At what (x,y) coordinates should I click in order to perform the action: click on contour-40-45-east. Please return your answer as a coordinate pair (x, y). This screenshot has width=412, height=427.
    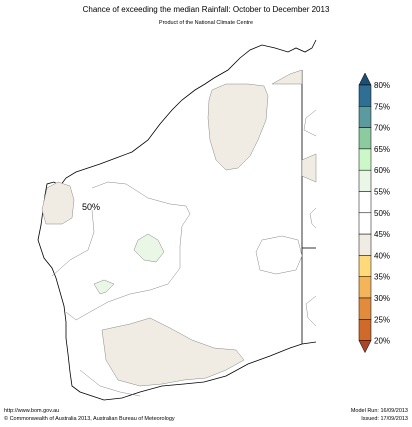
    Looking at the image, I should click on (309, 168).